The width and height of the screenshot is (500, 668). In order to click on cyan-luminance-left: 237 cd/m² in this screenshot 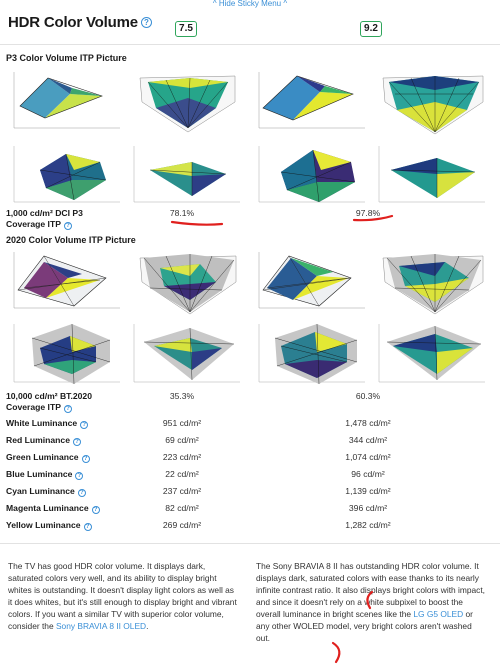, I will do `click(182, 491)`.